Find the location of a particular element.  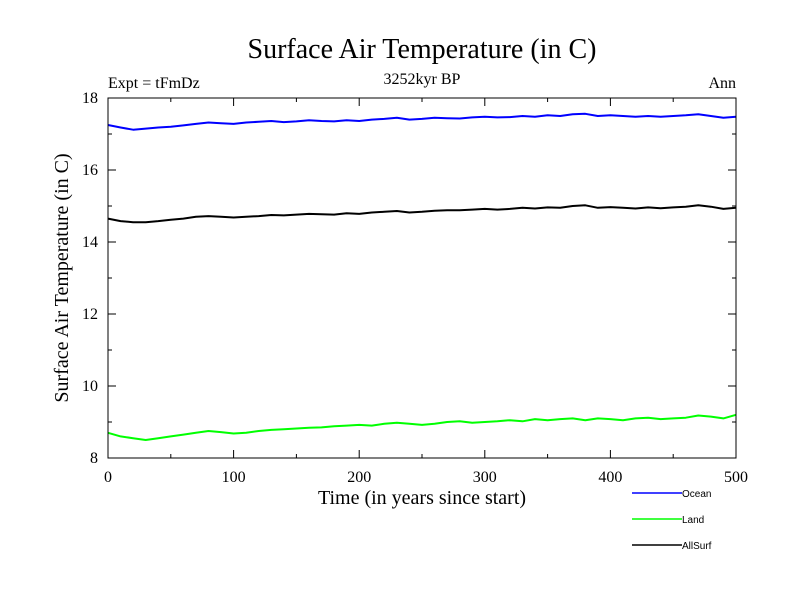

y-tick-label: 16 is located at coordinates (90, 170).